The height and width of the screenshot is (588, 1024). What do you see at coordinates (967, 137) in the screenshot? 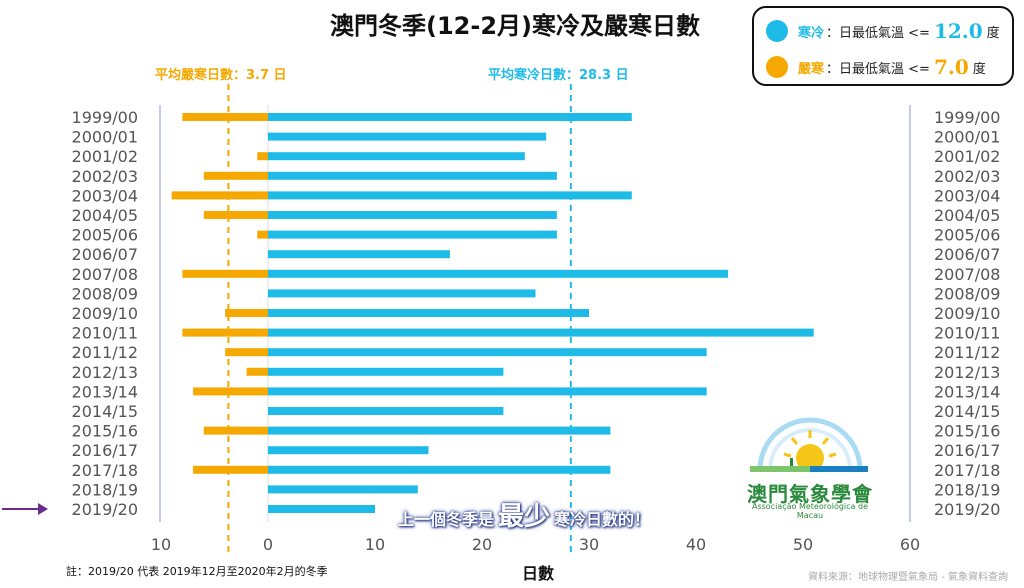
I see `y-tick-label-right: 2000/01` at bounding box center [967, 137].